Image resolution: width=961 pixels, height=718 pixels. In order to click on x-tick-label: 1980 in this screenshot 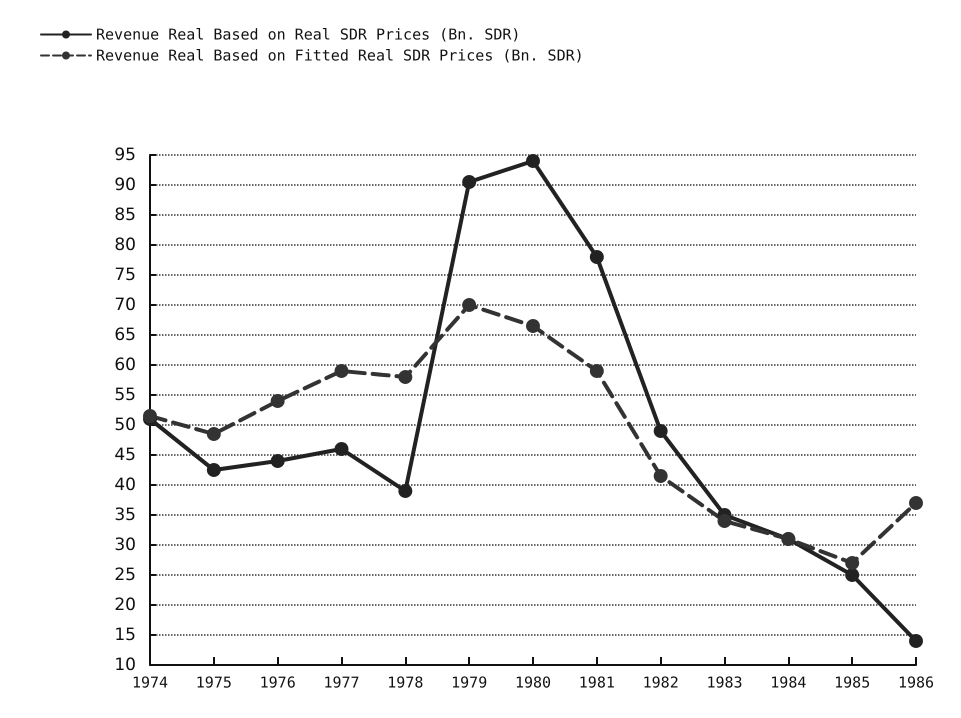, I will do `click(533, 683)`.